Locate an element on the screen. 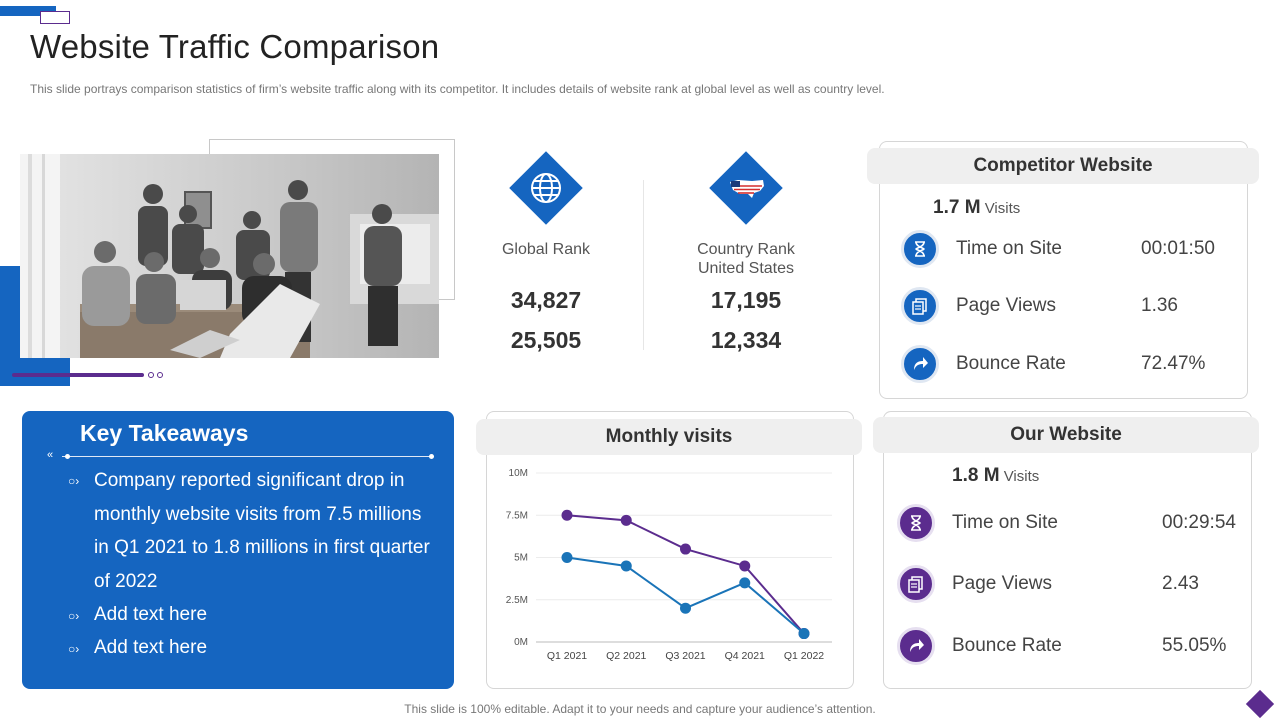  takeaway-1-line-2: monthly website visits from 7.5 millions is located at coordinates (258, 514).